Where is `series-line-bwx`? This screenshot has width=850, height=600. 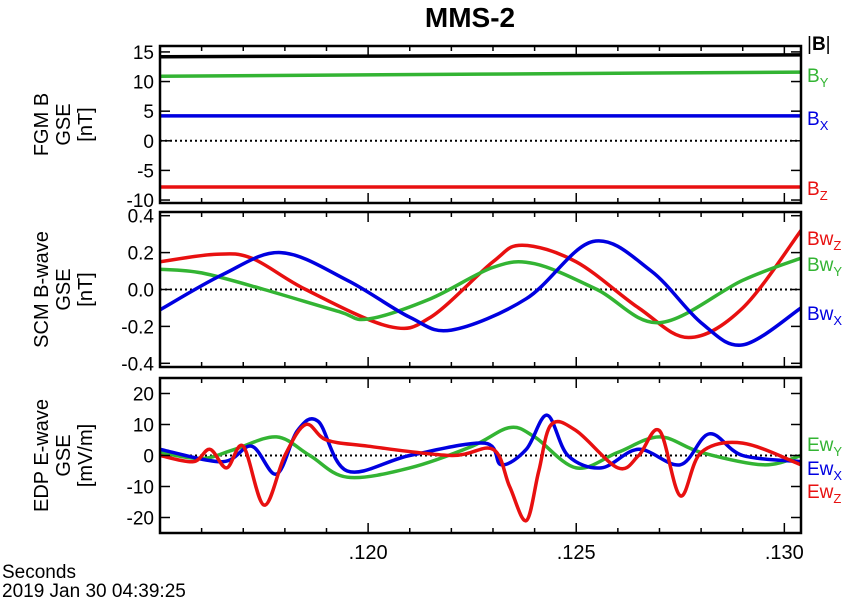
series-line-bwx is located at coordinates (480, 293).